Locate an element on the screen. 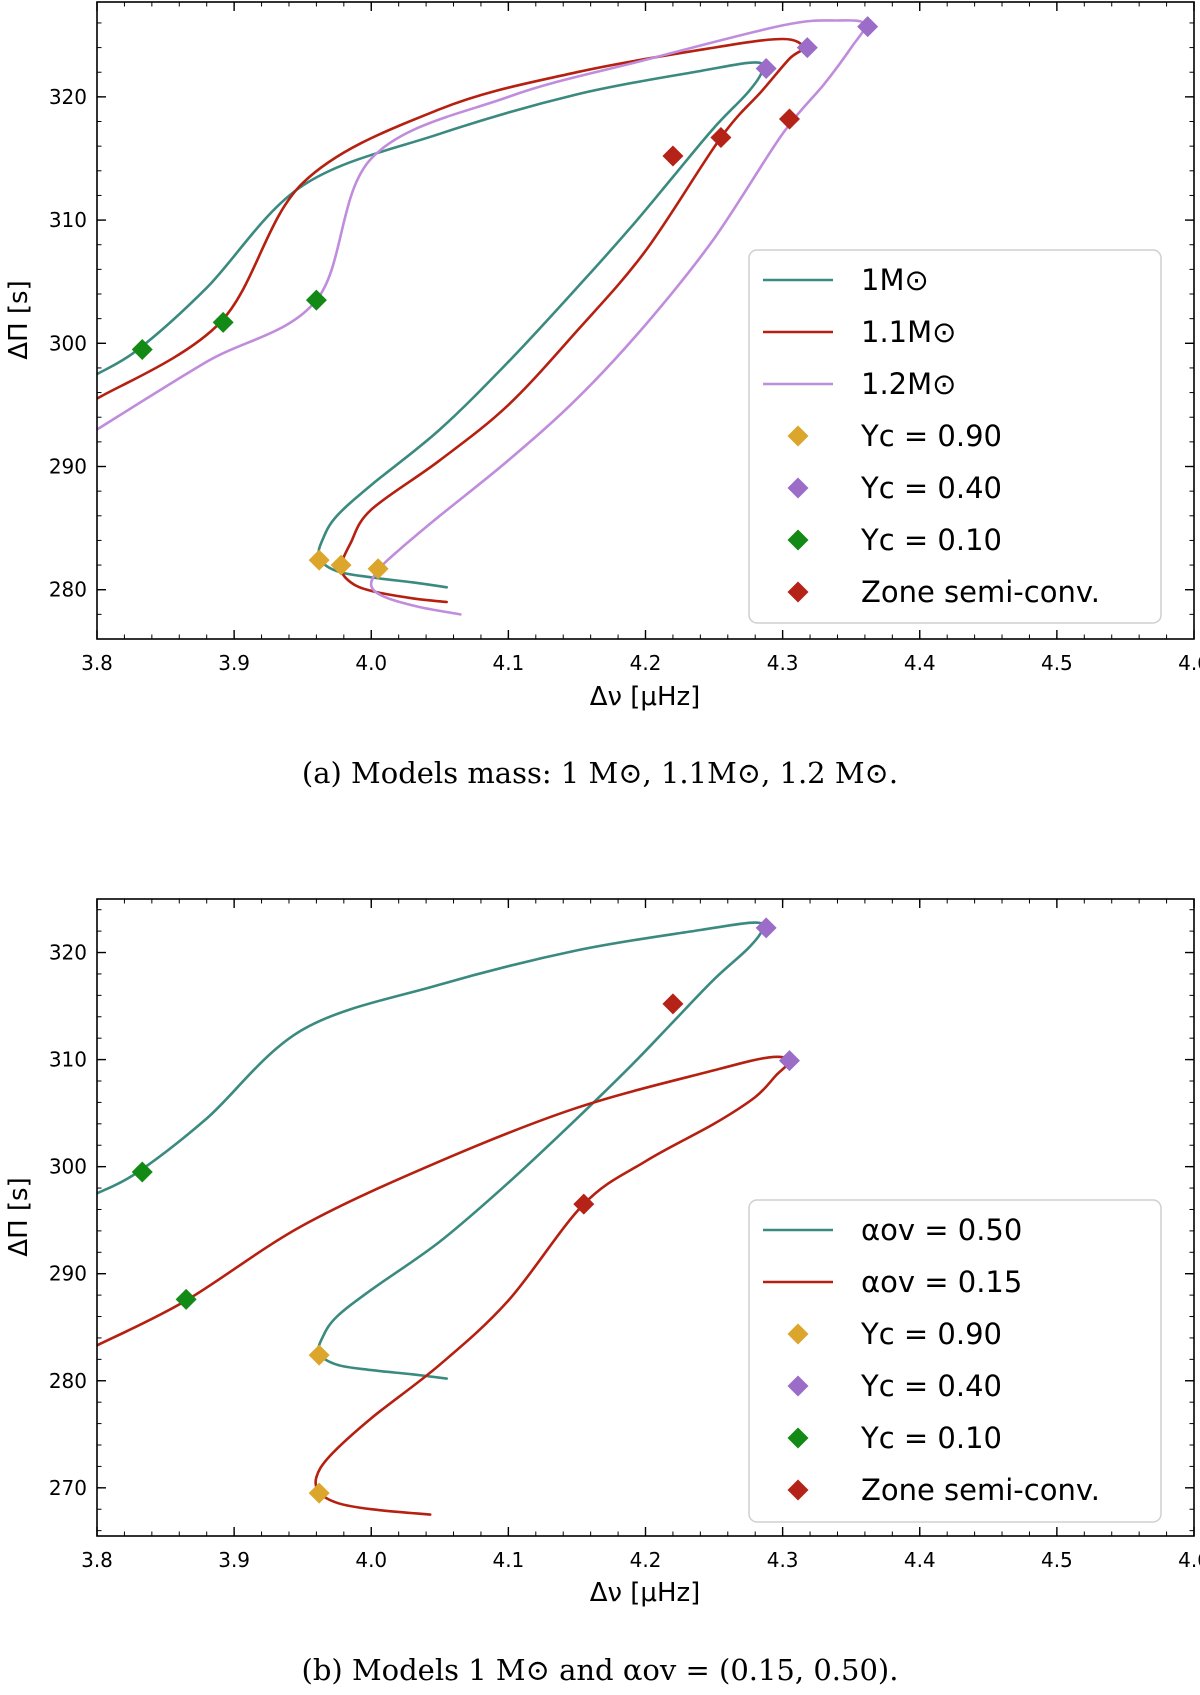 This screenshot has height=1695, width=1200. legend-label: 1.2M⊙ is located at coordinates (908, 384).